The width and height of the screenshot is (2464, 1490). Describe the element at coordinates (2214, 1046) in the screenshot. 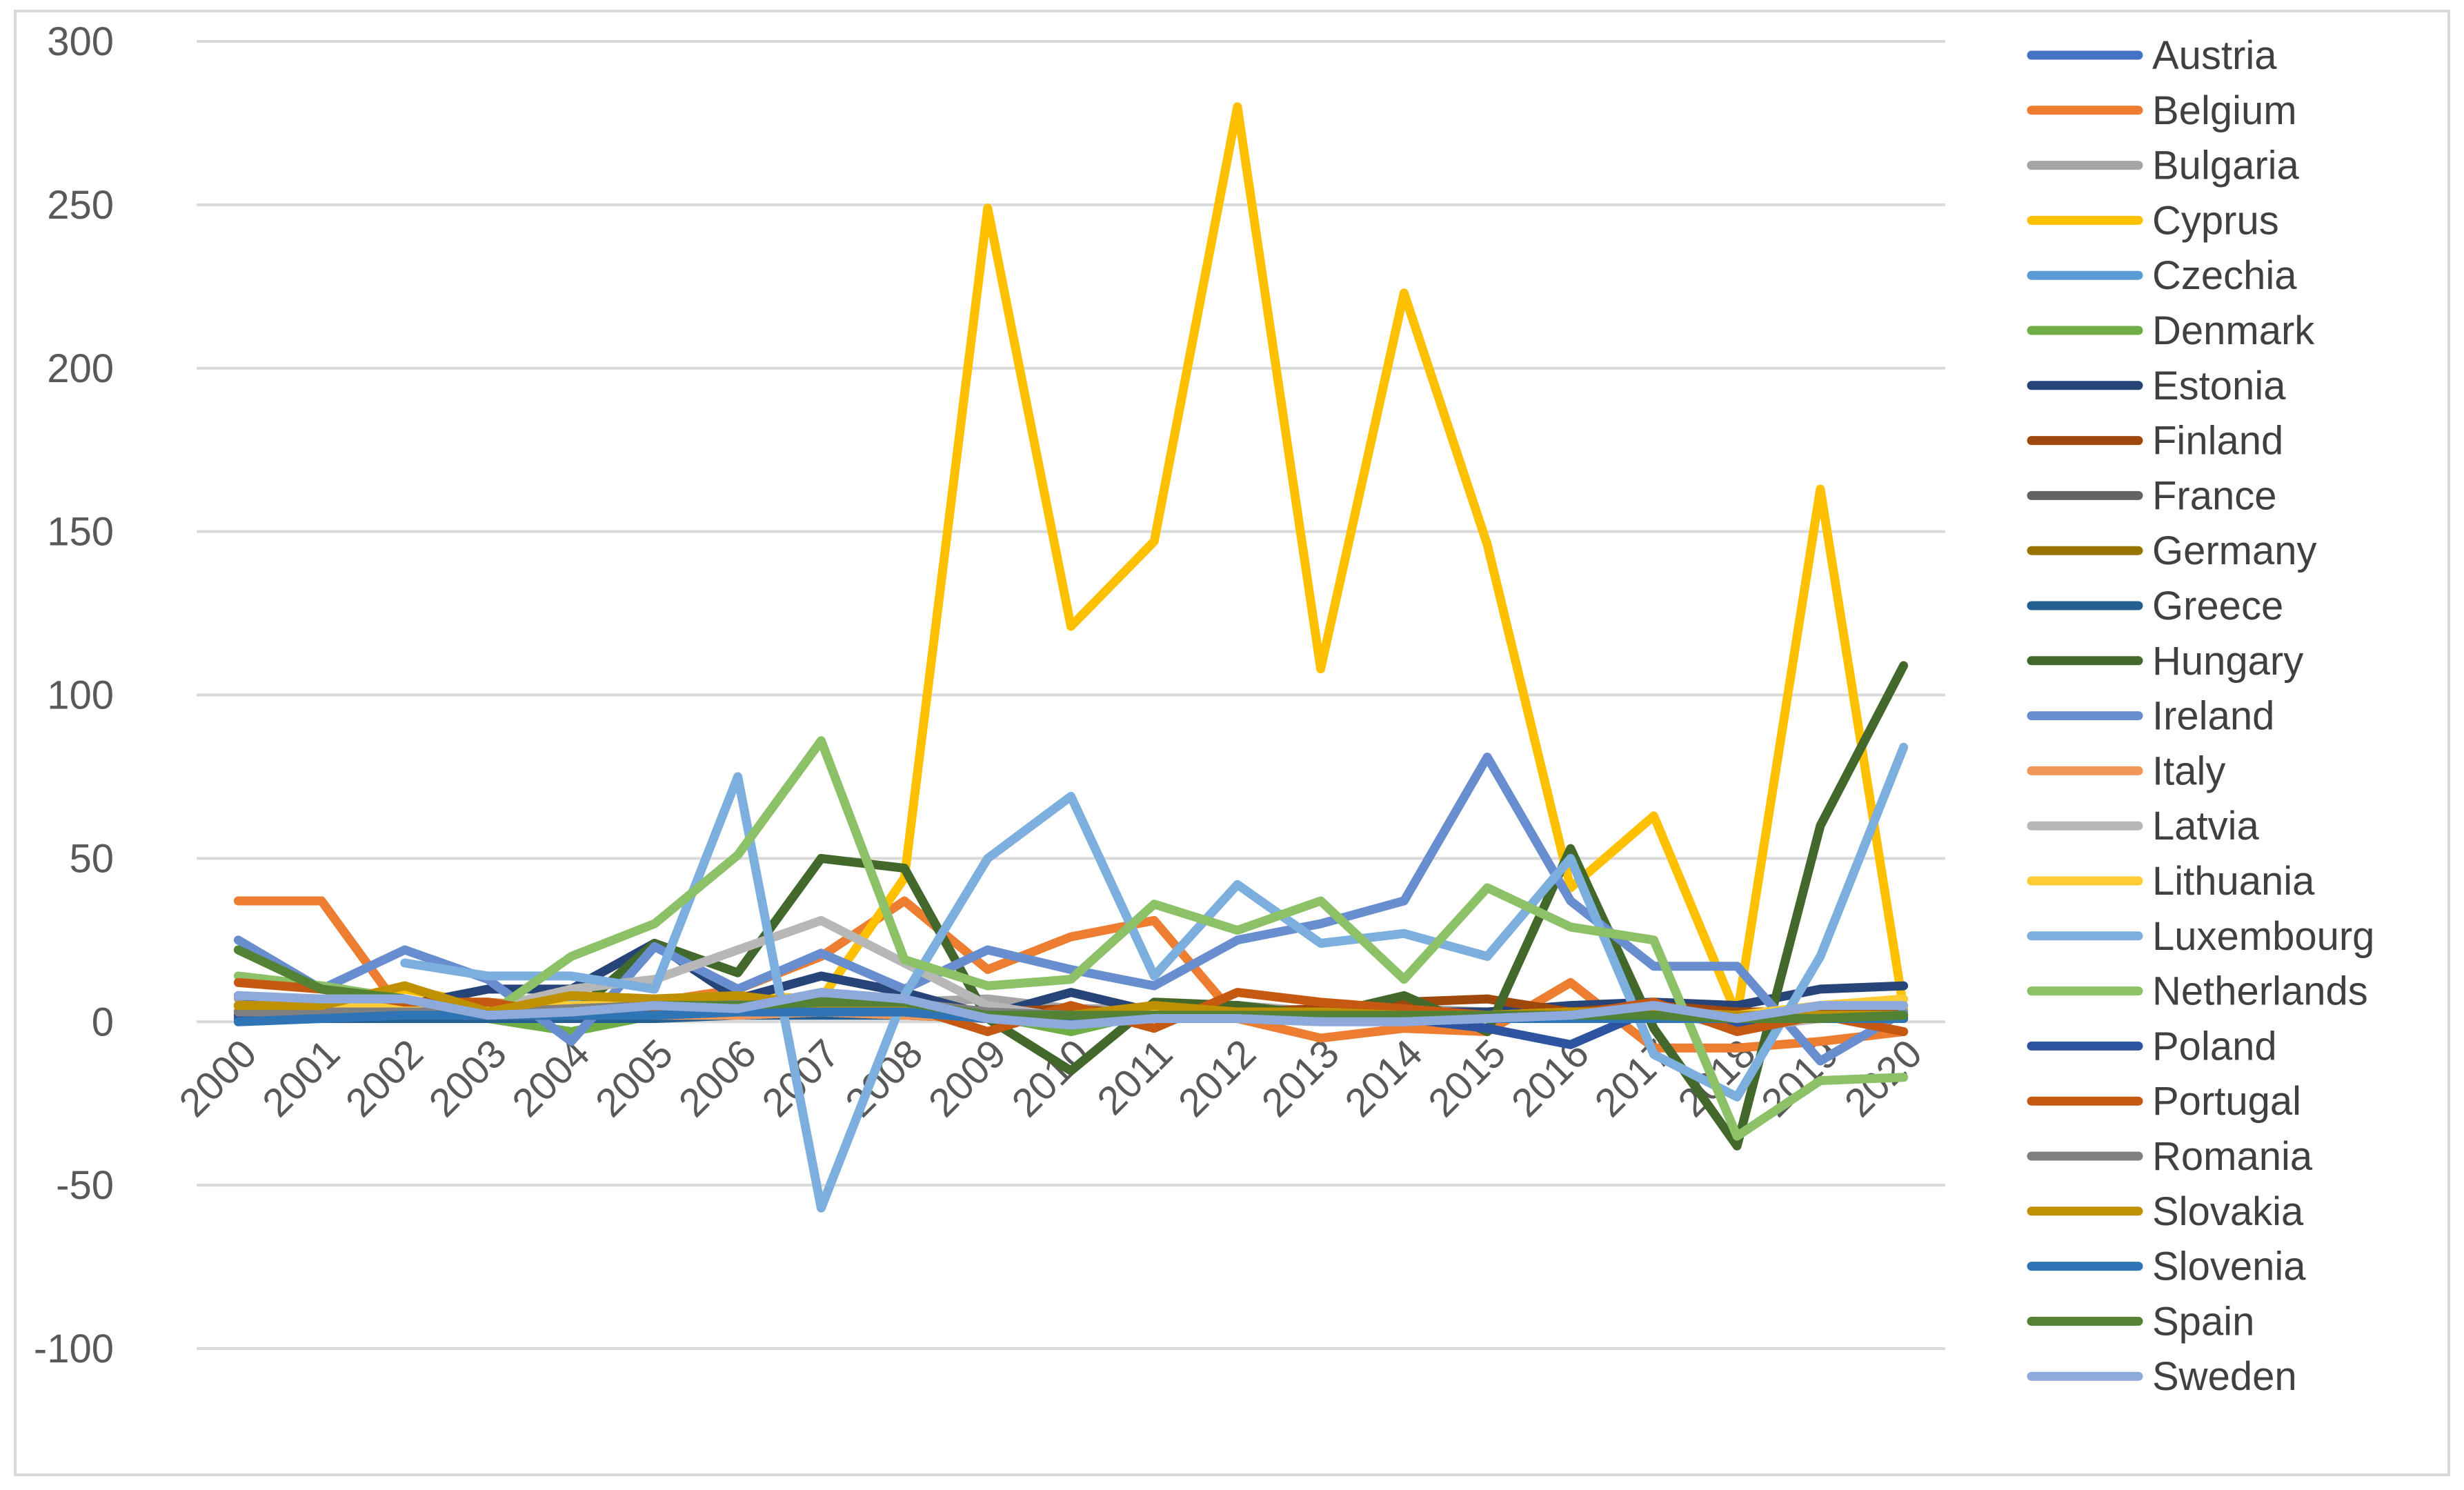

I see `legend-label: Poland` at that location.